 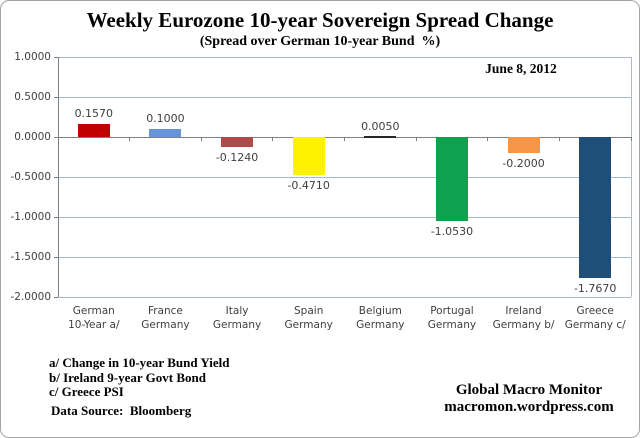 I want to click on category-label-line2: Germany c/, so click(x=595, y=325).